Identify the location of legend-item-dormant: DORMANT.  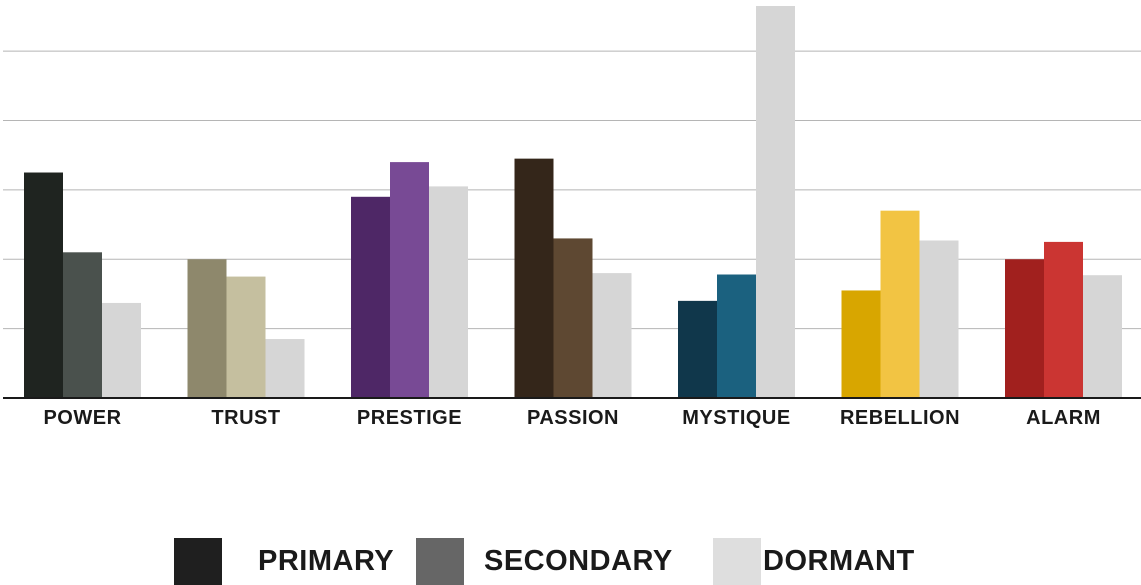
(814, 561).